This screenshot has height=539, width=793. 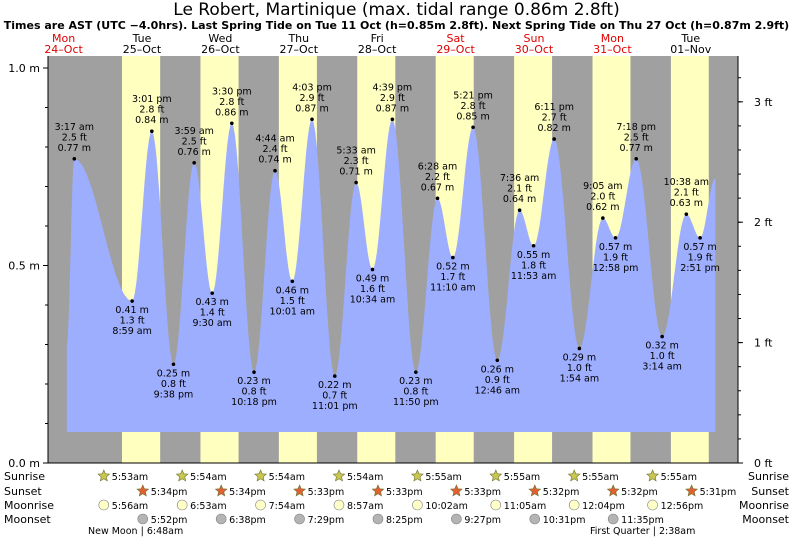 What do you see at coordinates (579, 378) in the screenshot?
I see `low-tide-time: 1:54 am` at bounding box center [579, 378].